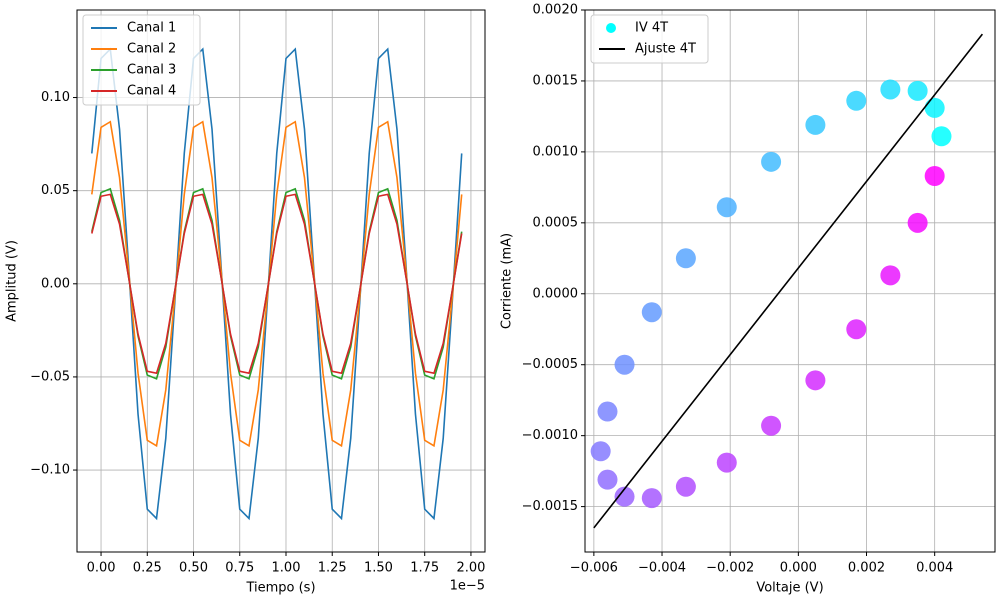 The height and width of the screenshot is (600, 1000). I want to click on y-tick-label: 0.0015, so click(556, 80).